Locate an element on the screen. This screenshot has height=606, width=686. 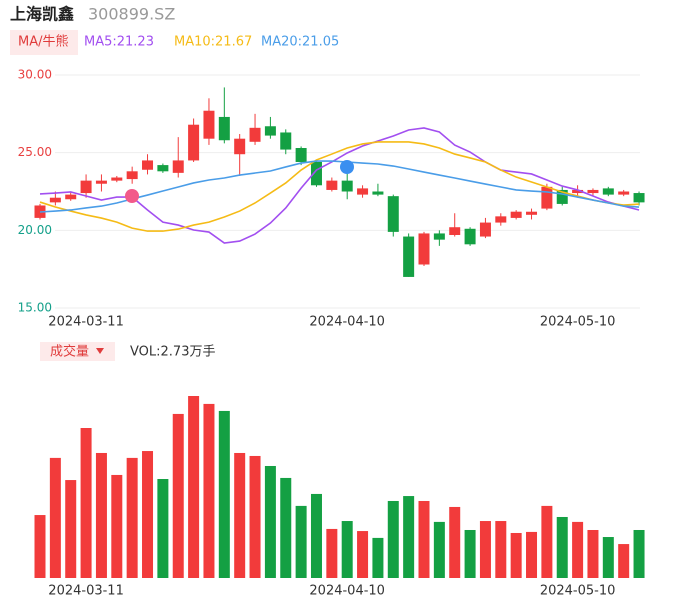
bear-marker is located at coordinates (347, 167).